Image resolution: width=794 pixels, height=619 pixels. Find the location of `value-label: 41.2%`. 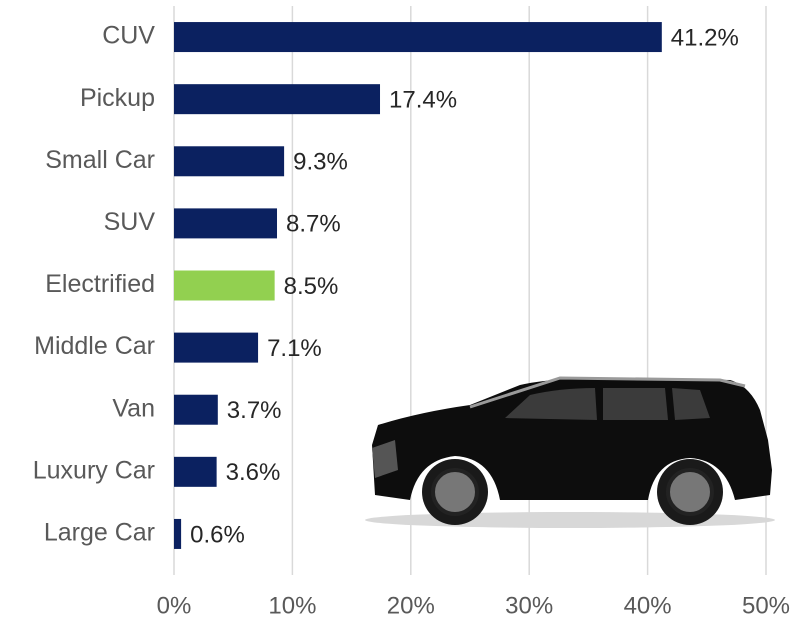

value-label: 41.2% is located at coordinates (705, 37).